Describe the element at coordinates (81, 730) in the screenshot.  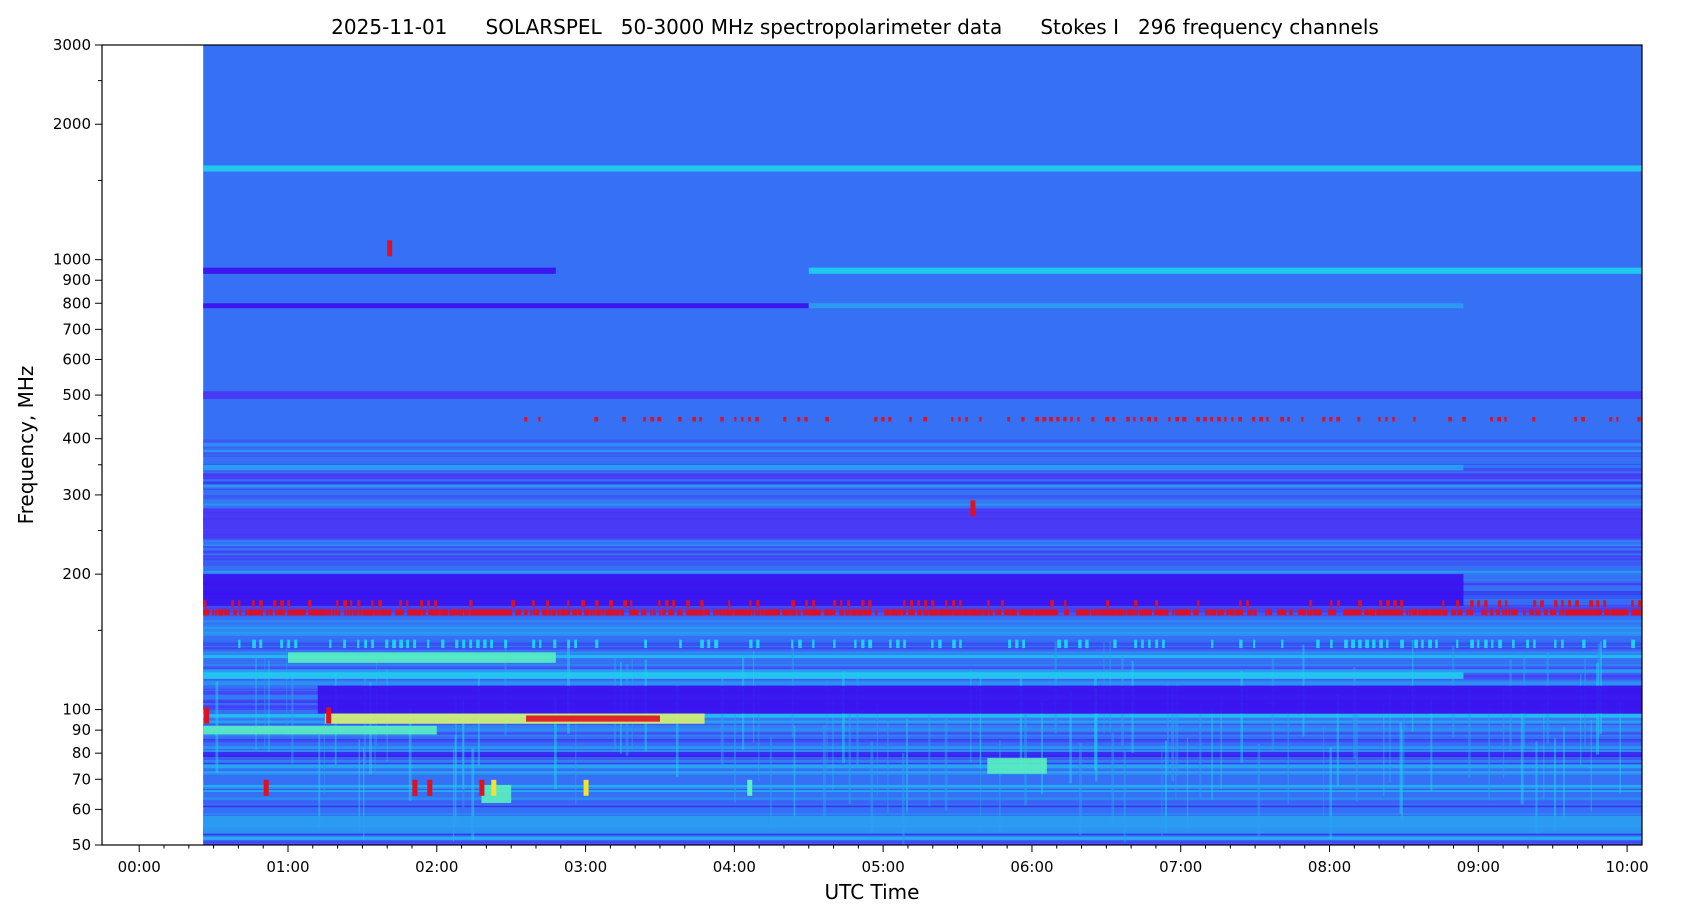
I see `y-tick-label: 90` at that location.